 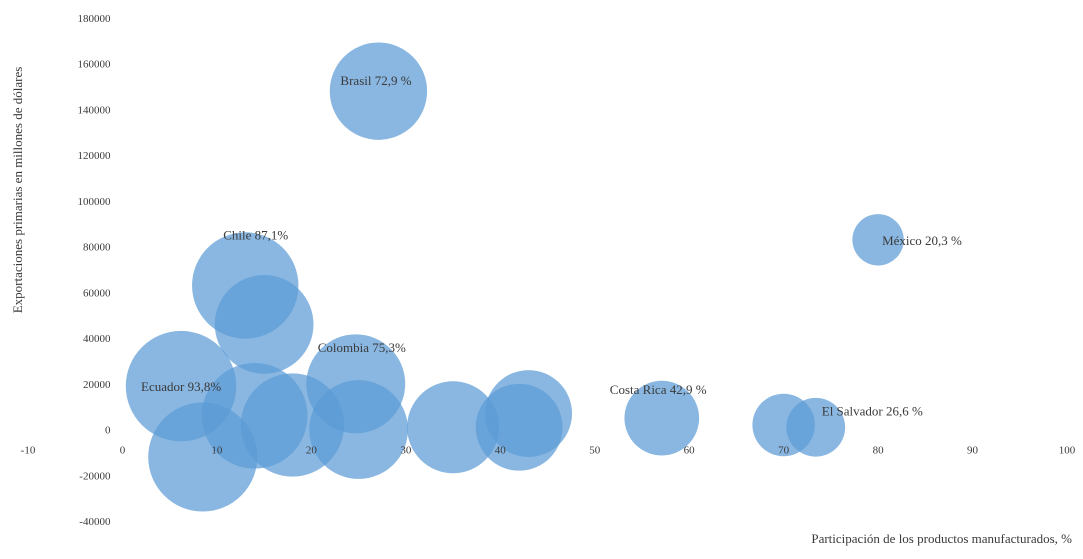 I want to click on bubble-label: Colombia 75,3%, so click(x=362, y=347).